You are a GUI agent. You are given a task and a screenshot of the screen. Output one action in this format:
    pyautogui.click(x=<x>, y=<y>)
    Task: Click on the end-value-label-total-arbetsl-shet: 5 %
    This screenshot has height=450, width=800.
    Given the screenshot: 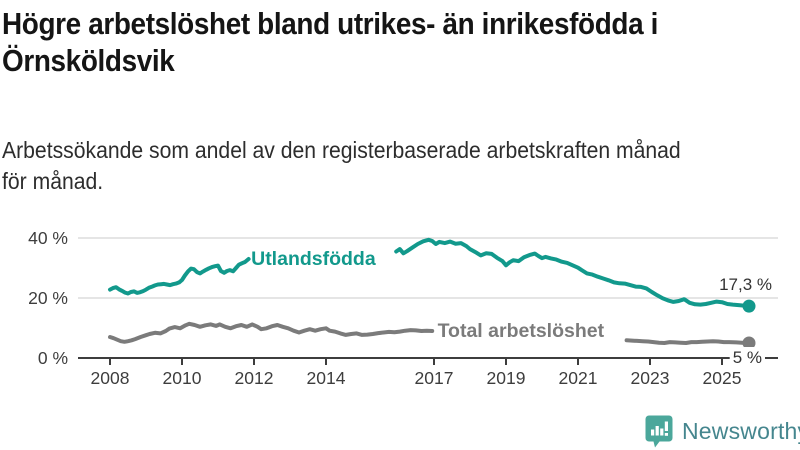 What is the action you would take?
    pyautogui.click(x=747, y=357)
    